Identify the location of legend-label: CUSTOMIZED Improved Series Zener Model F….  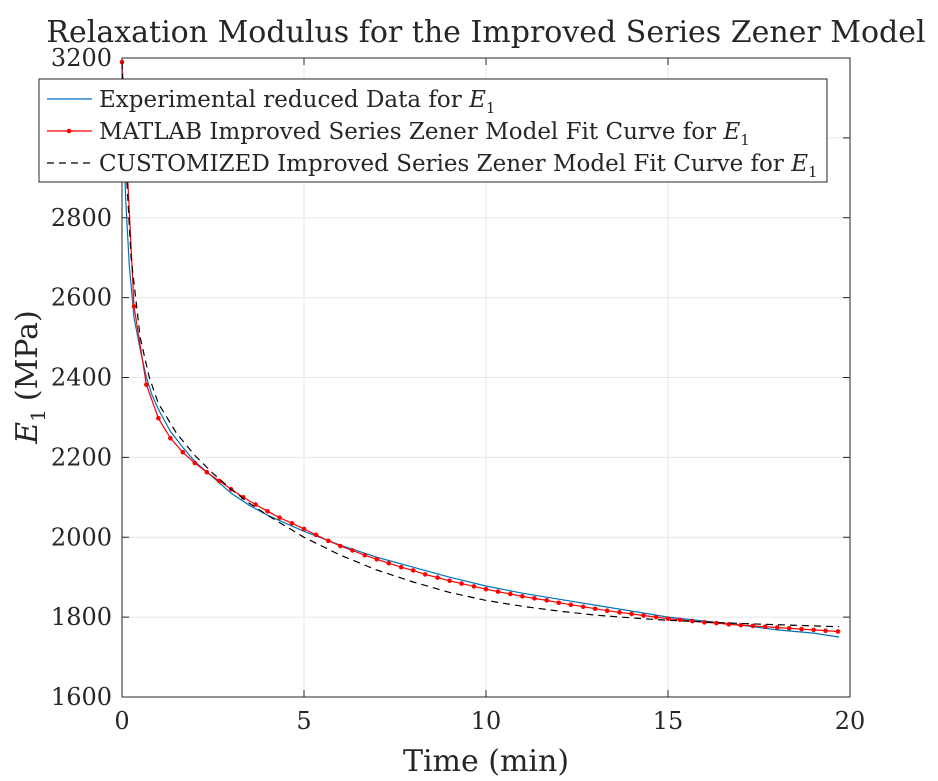
(458, 166).